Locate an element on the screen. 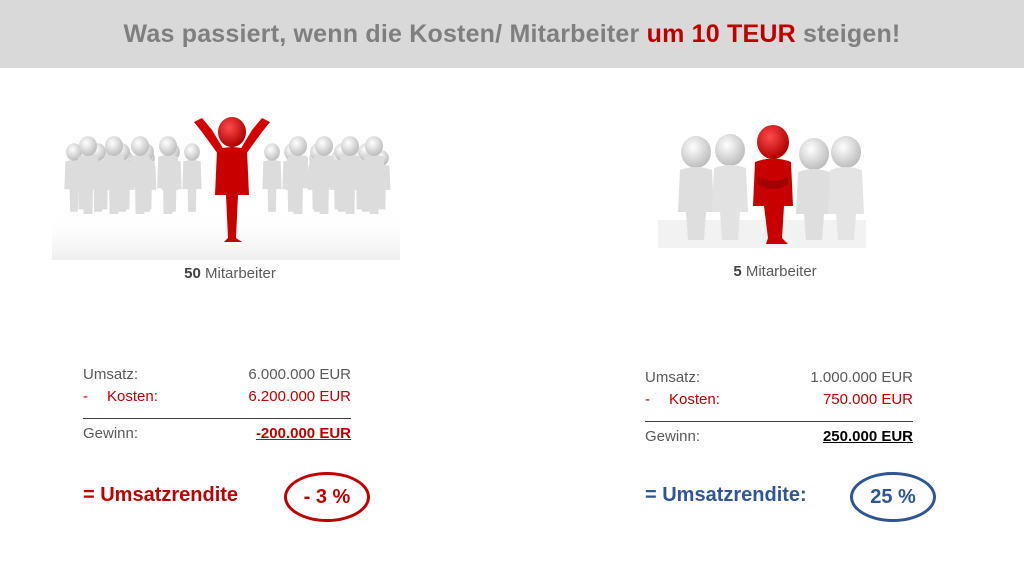  profit-value: 250.000 EUR is located at coordinates (867, 436).